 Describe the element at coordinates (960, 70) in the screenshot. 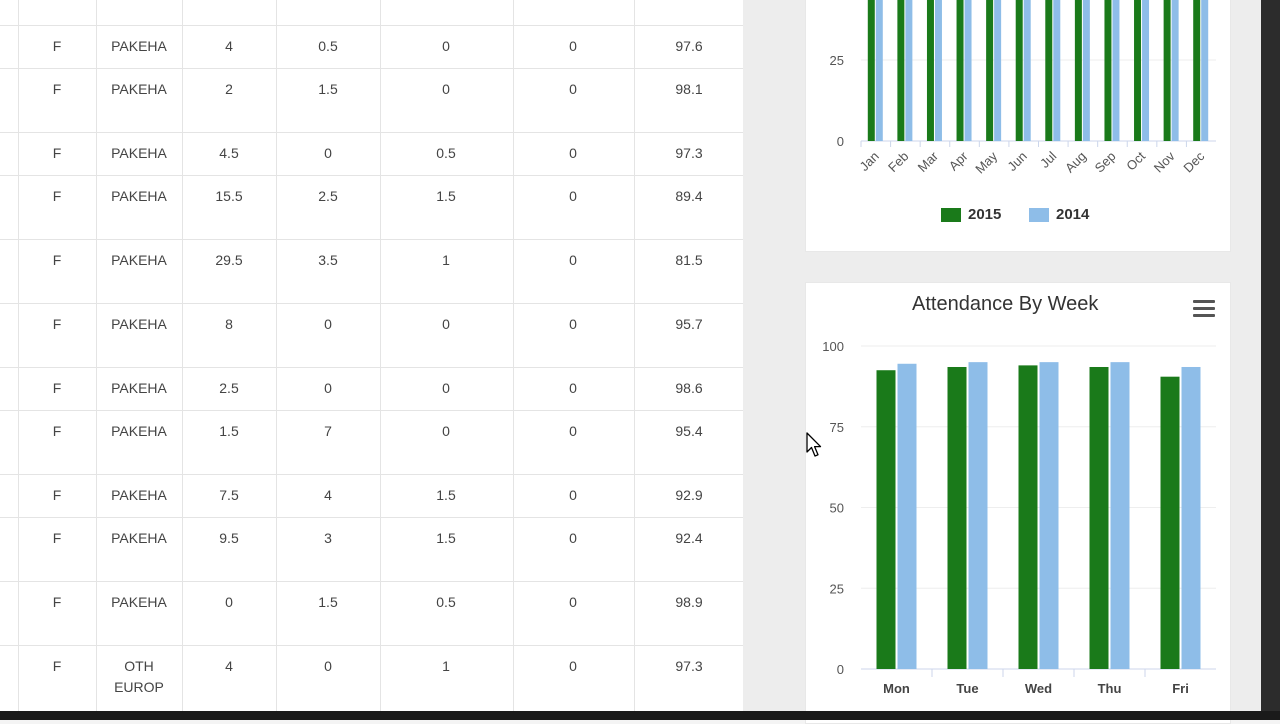

I see `bar-2015-Apr` at that location.